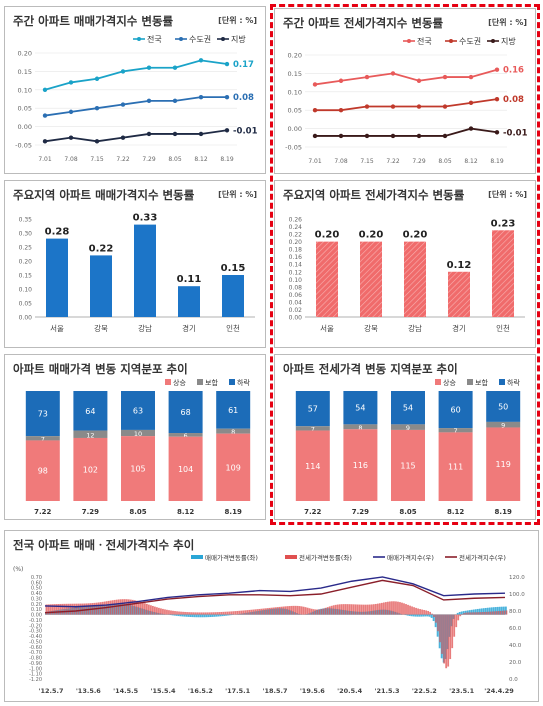  I want to click on y-right-tick: 120.0, so click(517, 578).